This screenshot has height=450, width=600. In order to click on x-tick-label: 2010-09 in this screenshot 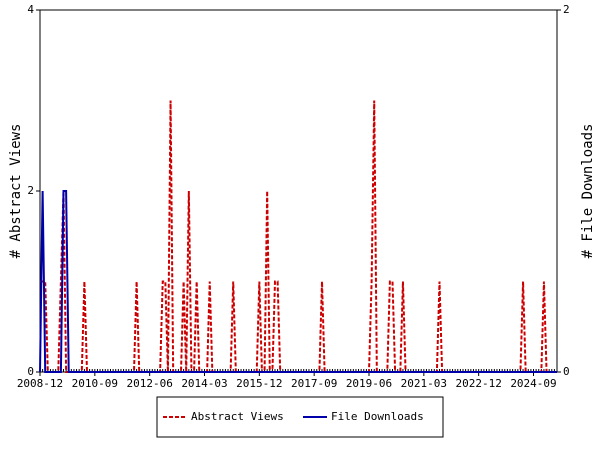, I will do `click(95, 383)`.